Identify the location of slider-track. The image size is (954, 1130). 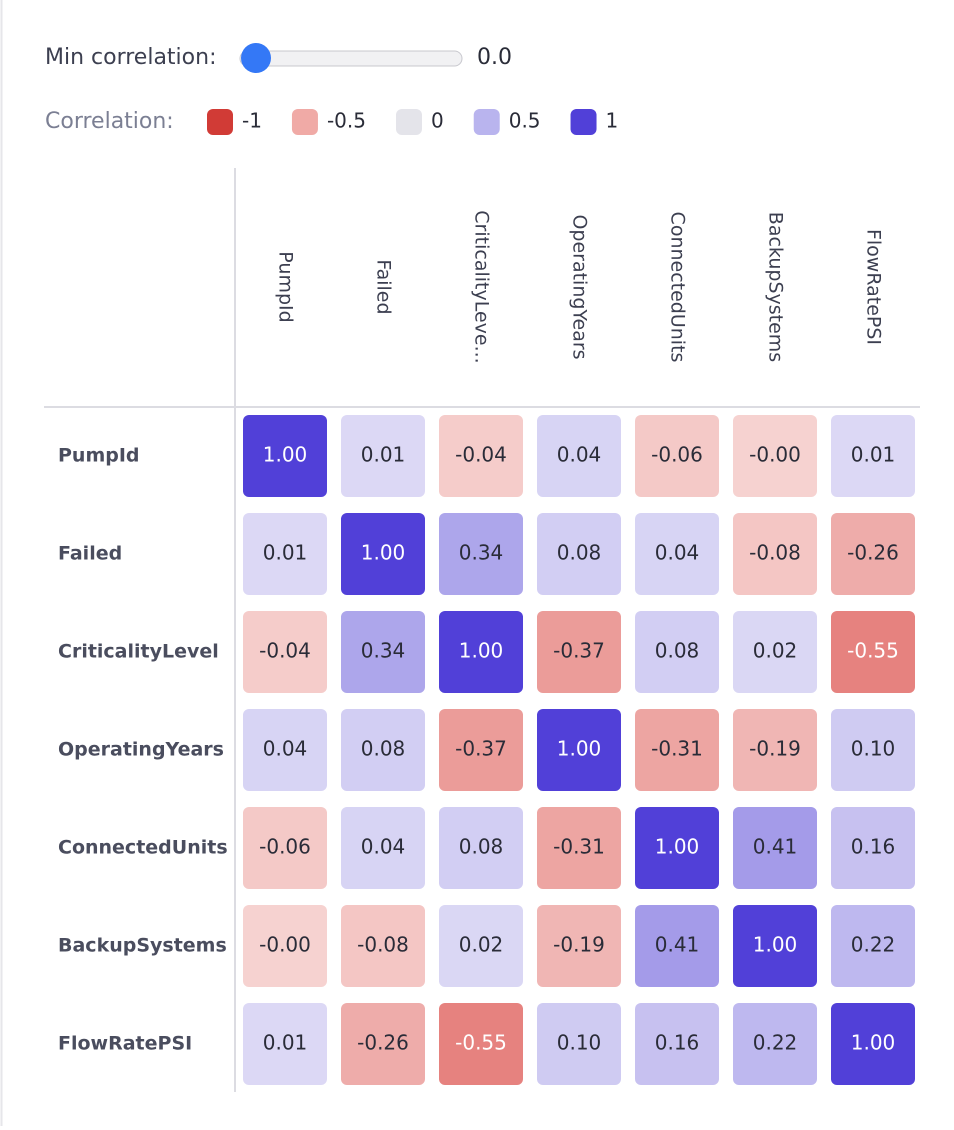
(351, 58).